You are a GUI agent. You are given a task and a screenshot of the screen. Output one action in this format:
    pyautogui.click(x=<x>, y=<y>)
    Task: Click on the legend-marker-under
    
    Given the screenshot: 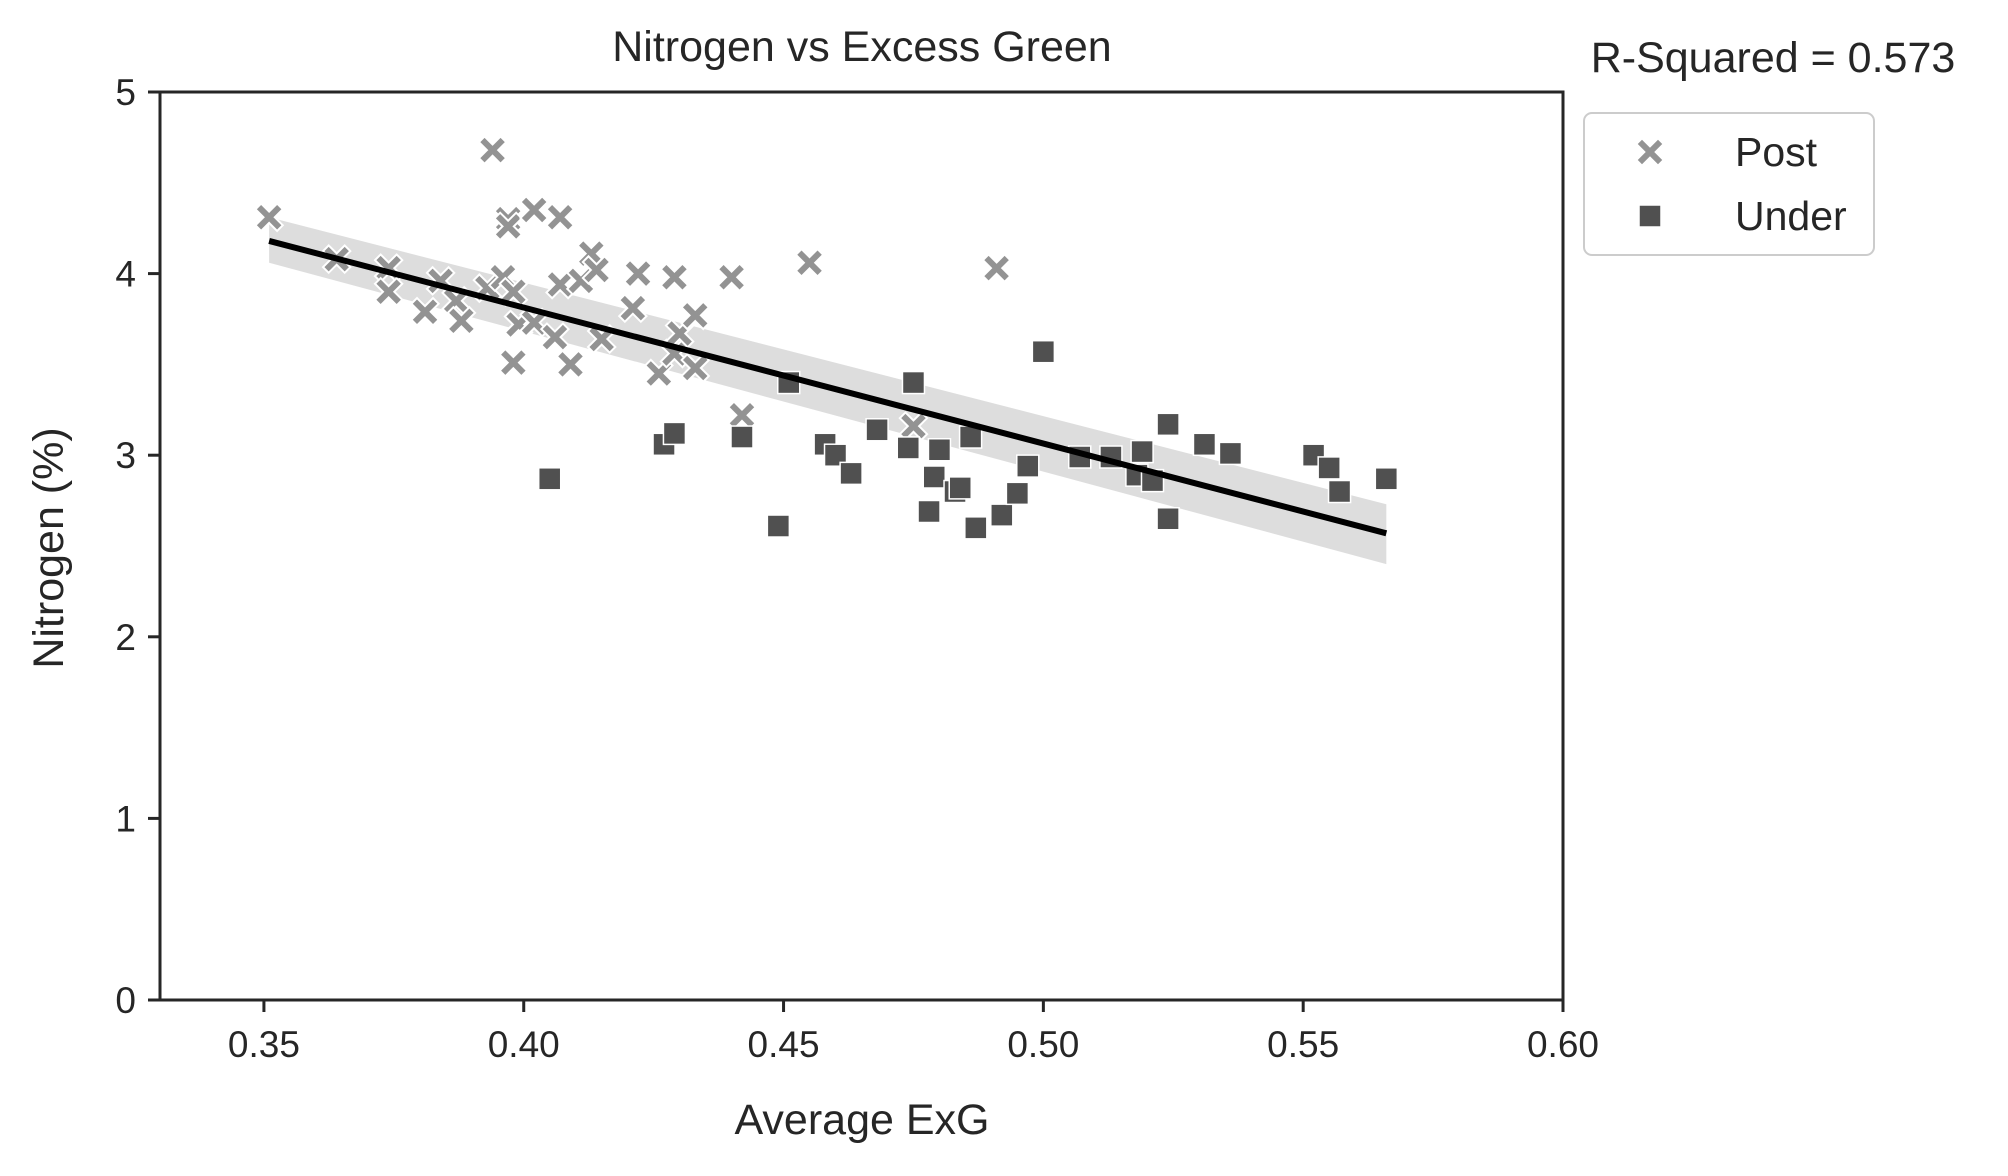 What is the action you would take?
    pyautogui.click(x=1650, y=216)
    